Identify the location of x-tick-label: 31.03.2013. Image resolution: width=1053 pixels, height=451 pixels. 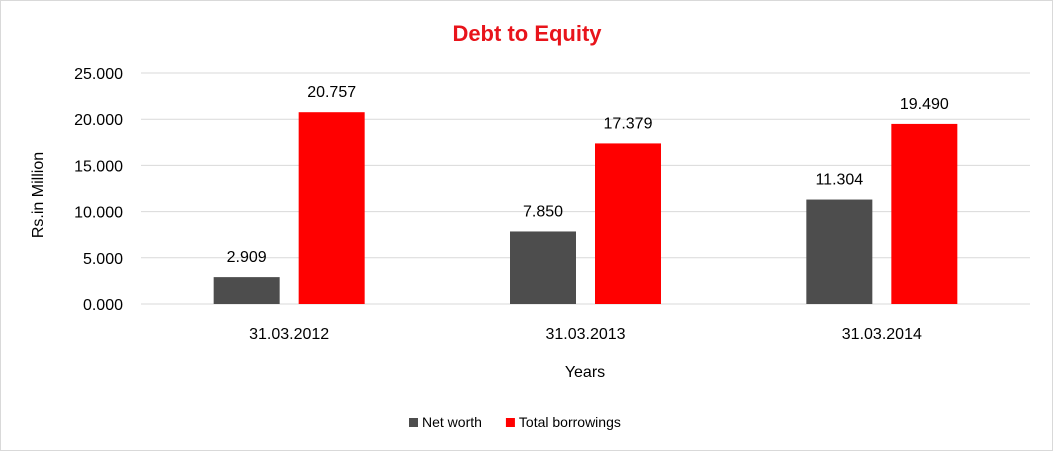
(585, 334).